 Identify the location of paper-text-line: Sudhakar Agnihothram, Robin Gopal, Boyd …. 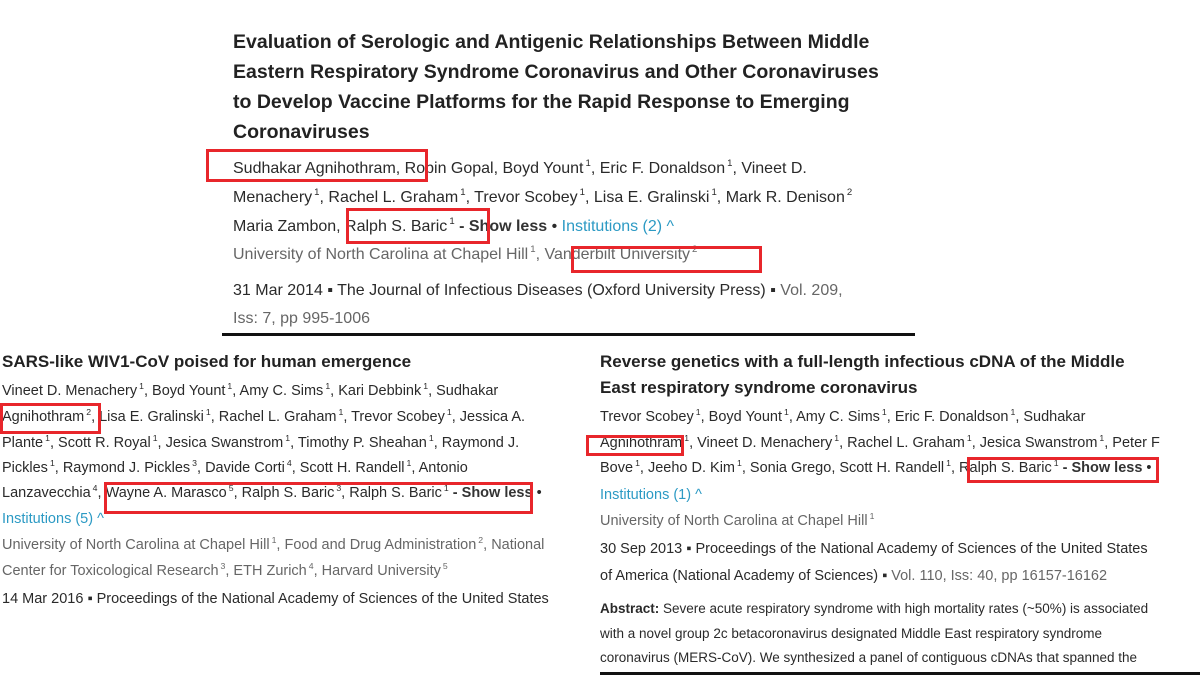
(520, 168).